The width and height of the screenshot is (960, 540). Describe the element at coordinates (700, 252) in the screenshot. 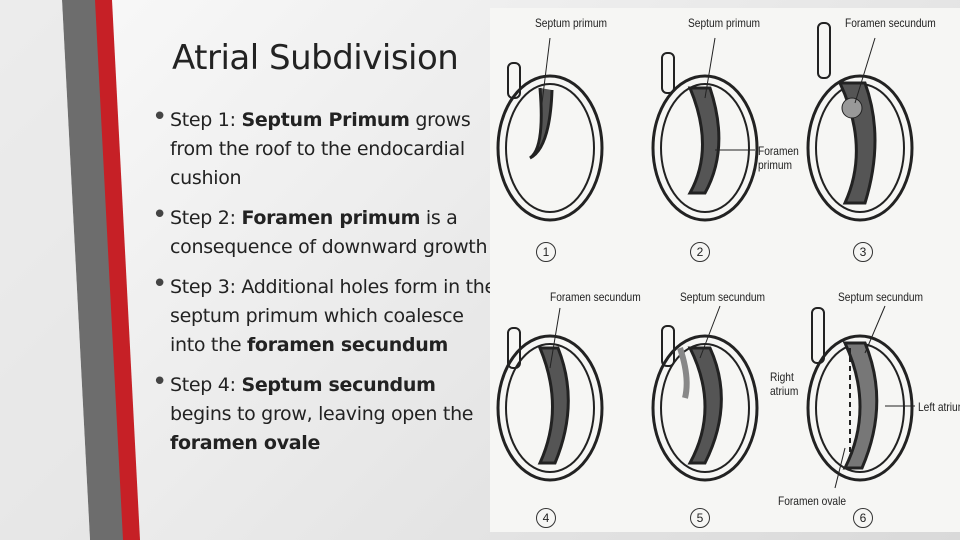

I see `figure-number: 2` at that location.